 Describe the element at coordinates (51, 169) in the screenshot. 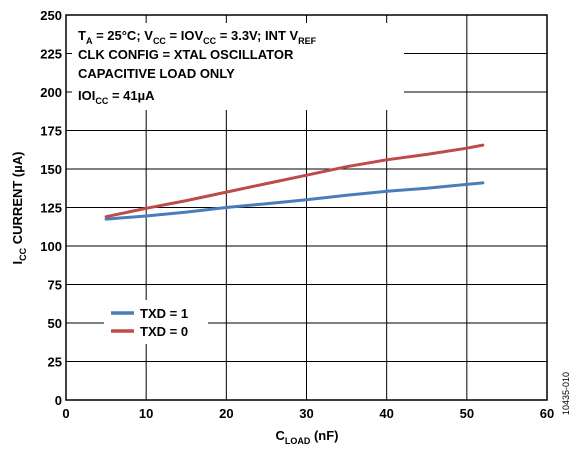

I see `y-tick-label: 150` at that location.